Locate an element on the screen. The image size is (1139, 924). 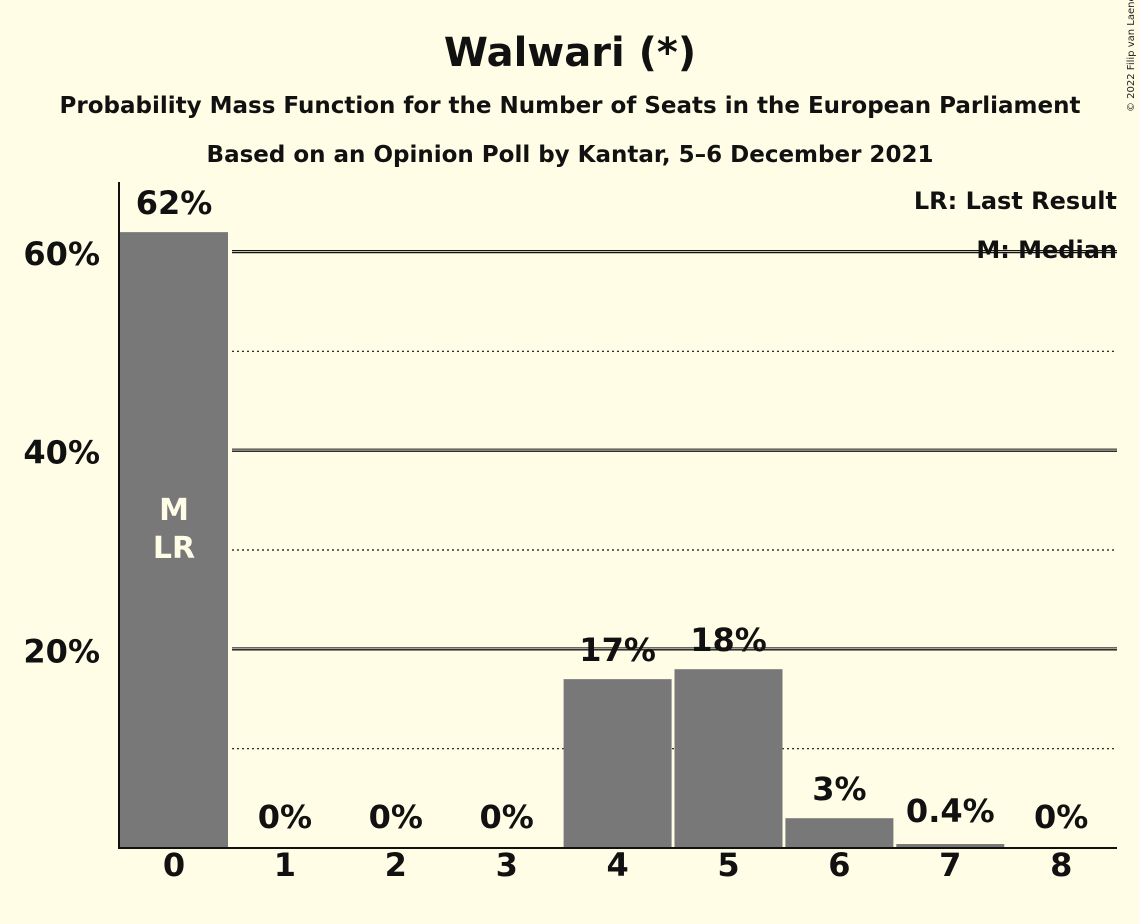
x-tick-label: 4 is located at coordinates (617, 865).